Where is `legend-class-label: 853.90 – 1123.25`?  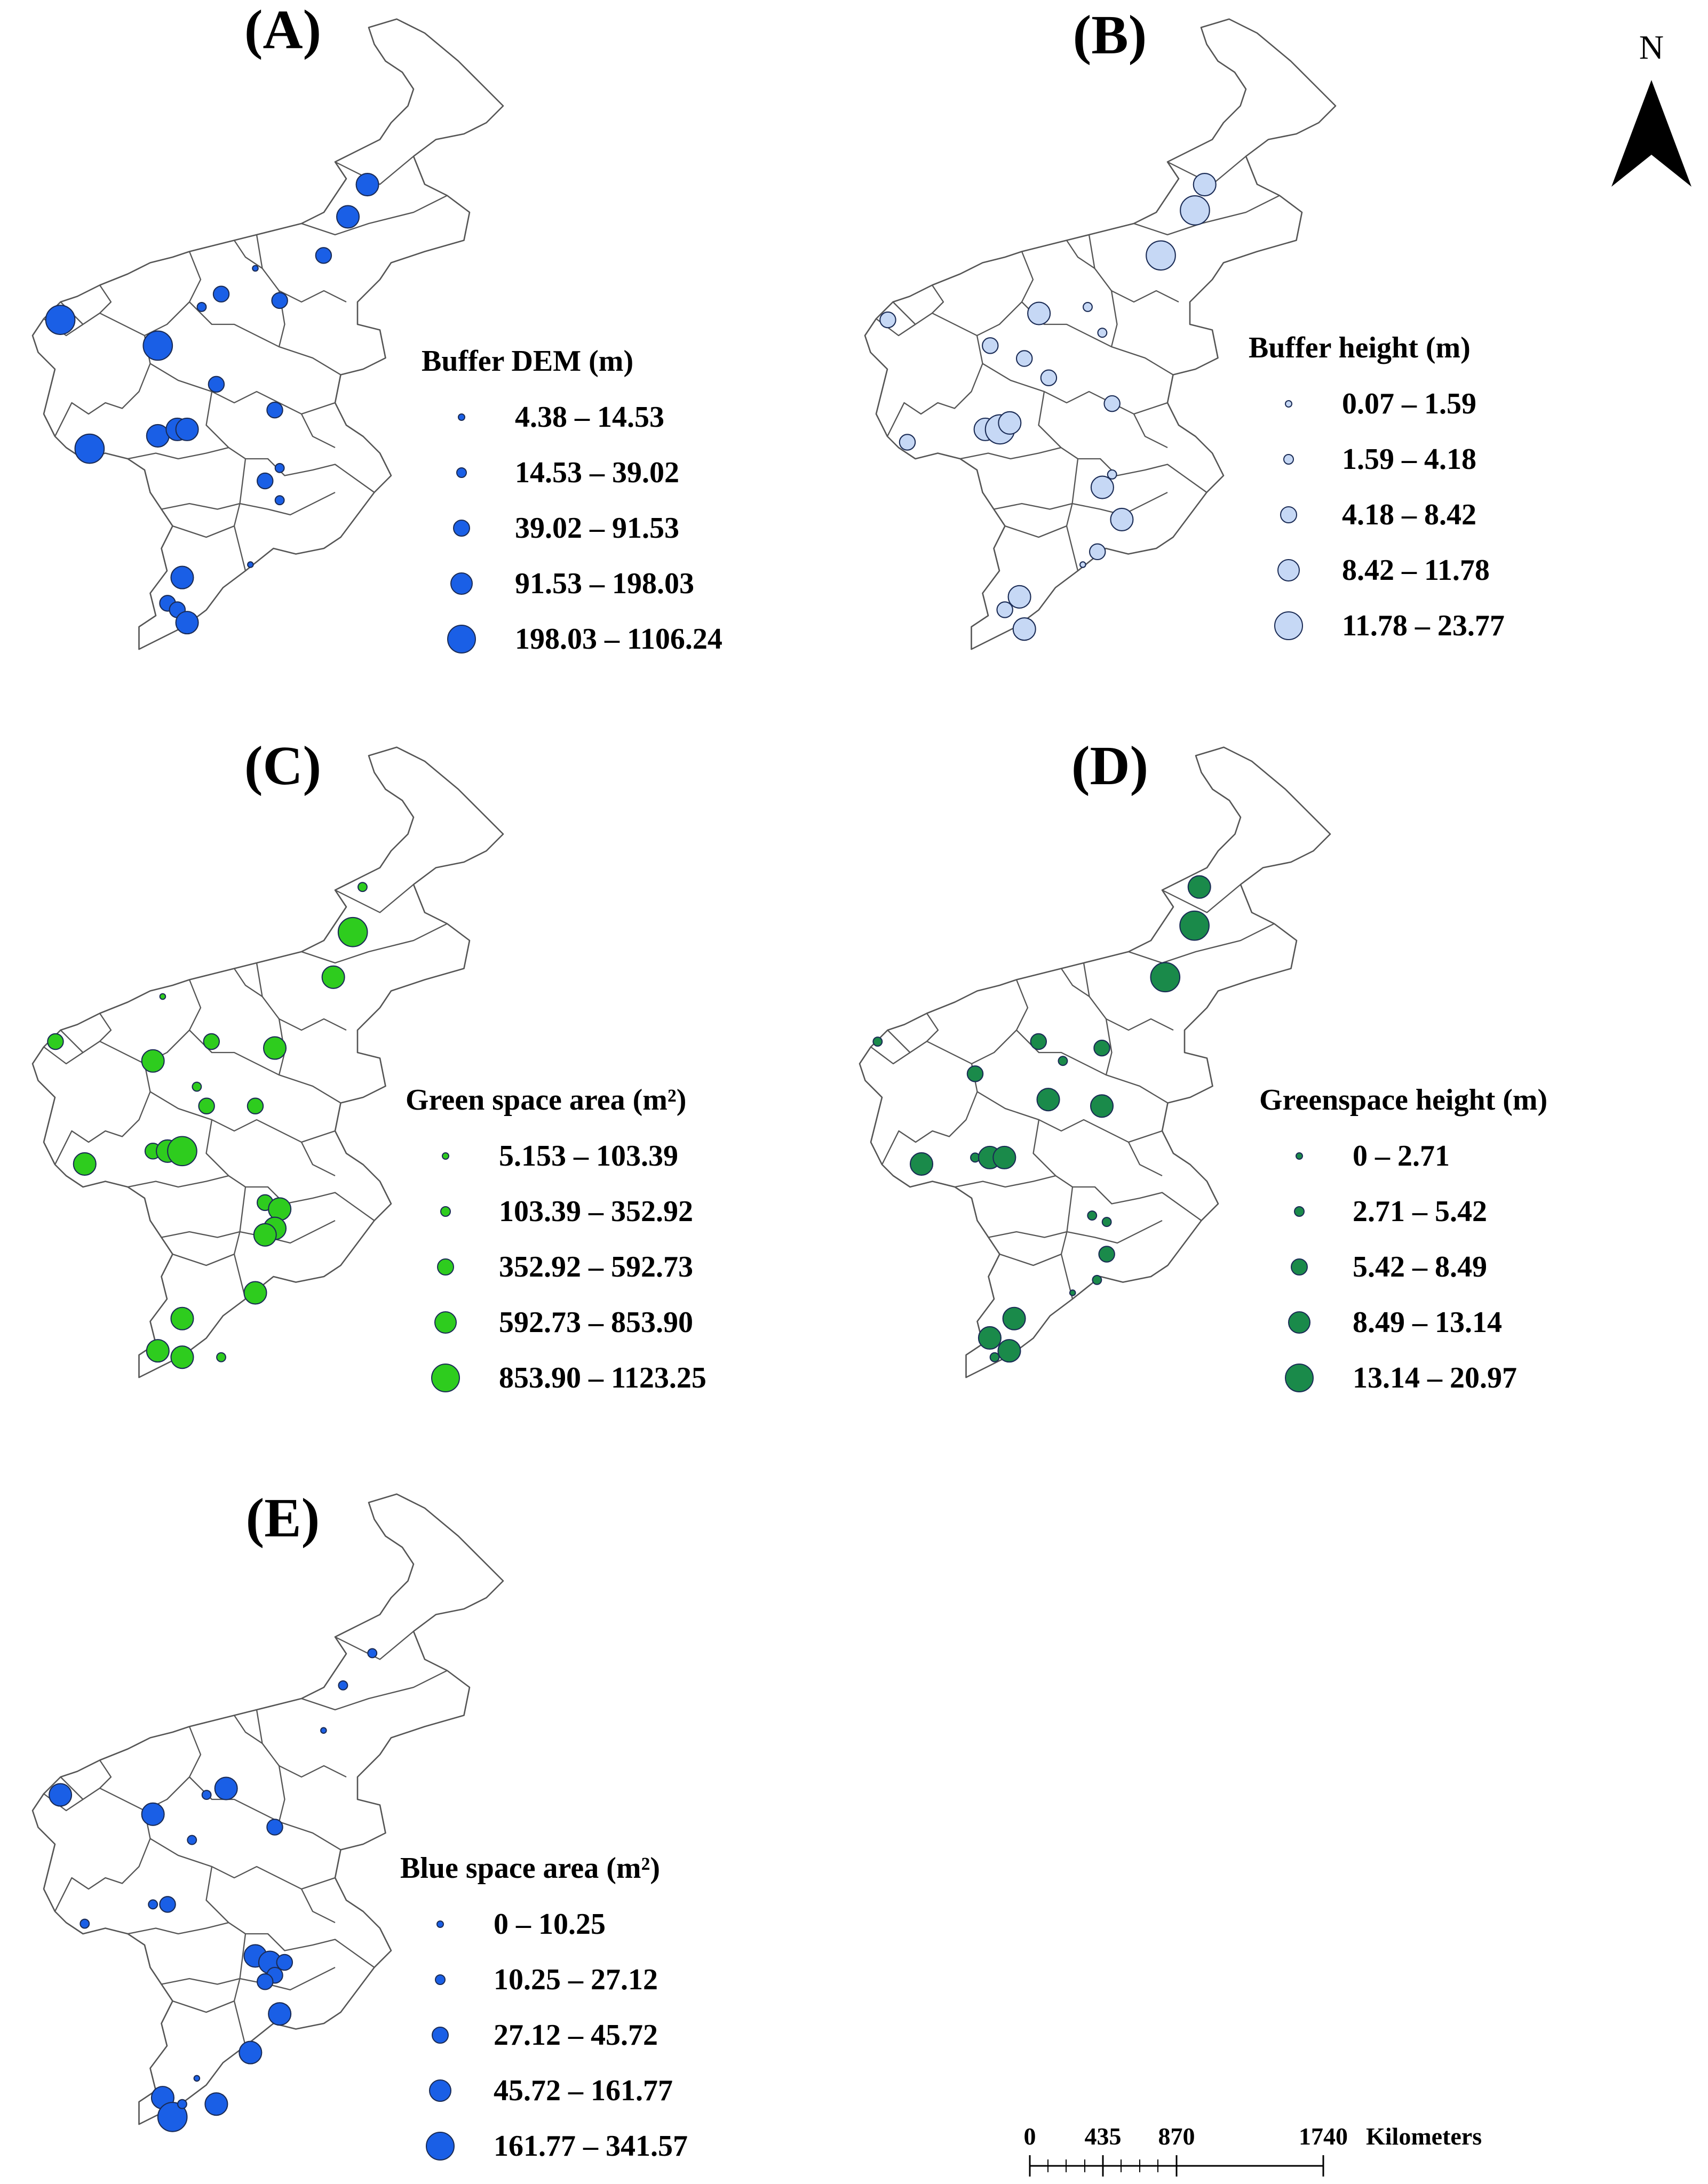 legend-class-label: 853.90 – 1123.25 is located at coordinates (602, 1377).